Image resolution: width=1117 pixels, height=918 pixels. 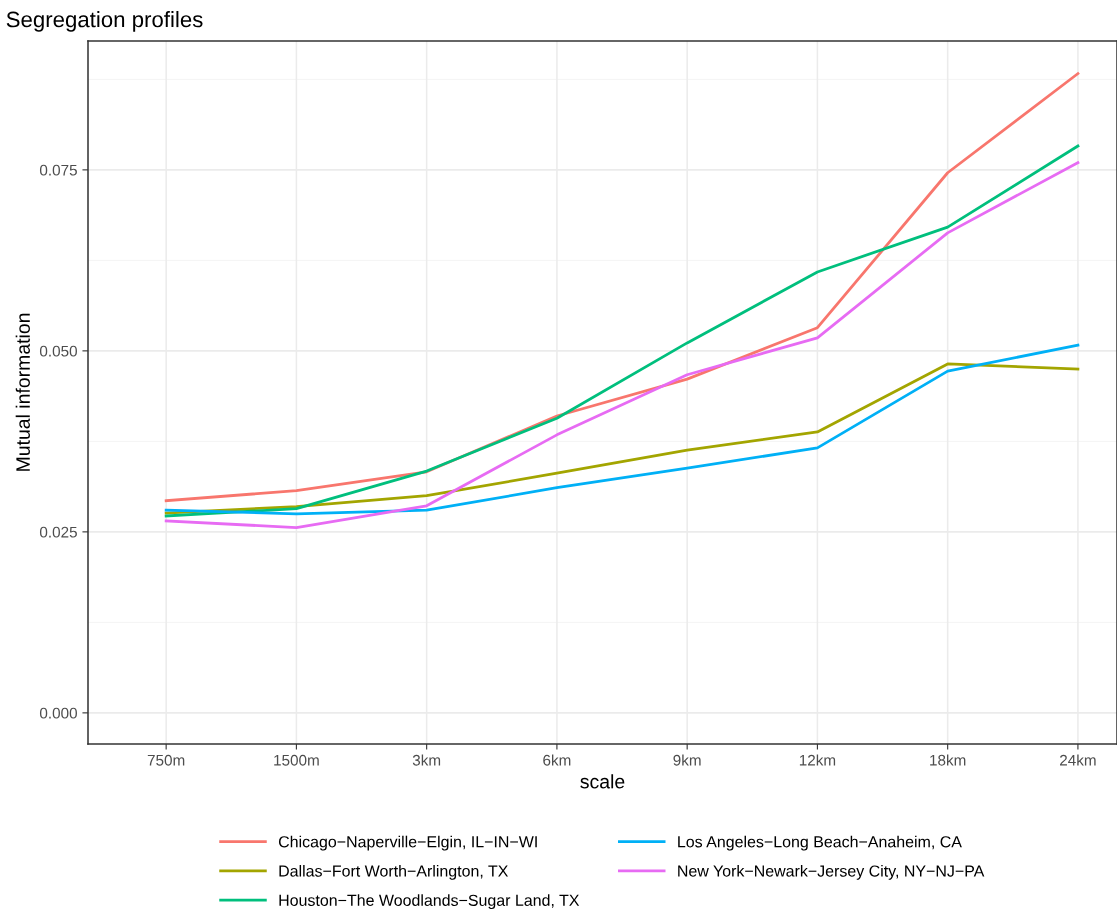 What do you see at coordinates (58, 532) in the screenshot?
I see `y-tick-label: 0.025` at bounding box center [58, 532].